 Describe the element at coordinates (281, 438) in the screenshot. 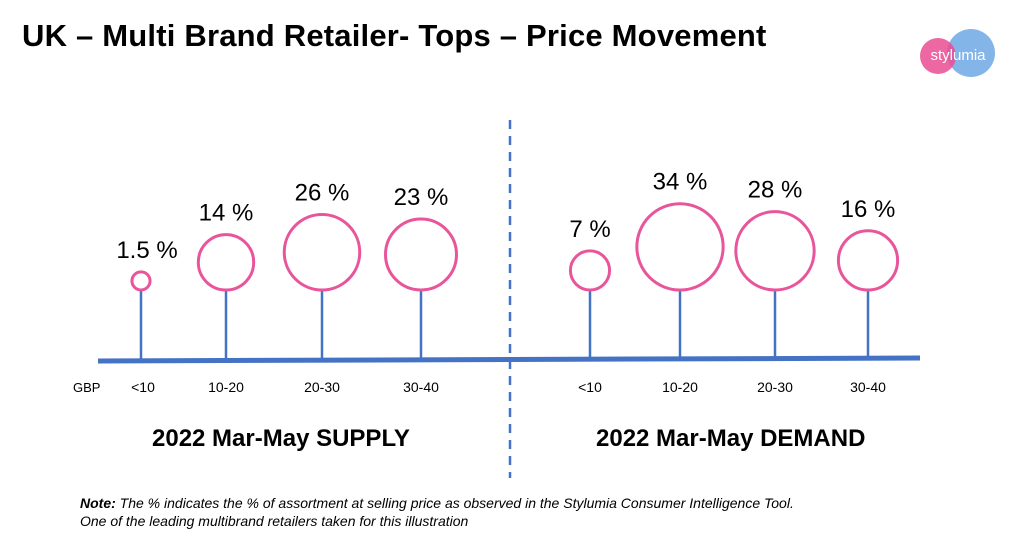

I see `supply-panel-title: 2022 Mar-May SUPPLY` at that location.